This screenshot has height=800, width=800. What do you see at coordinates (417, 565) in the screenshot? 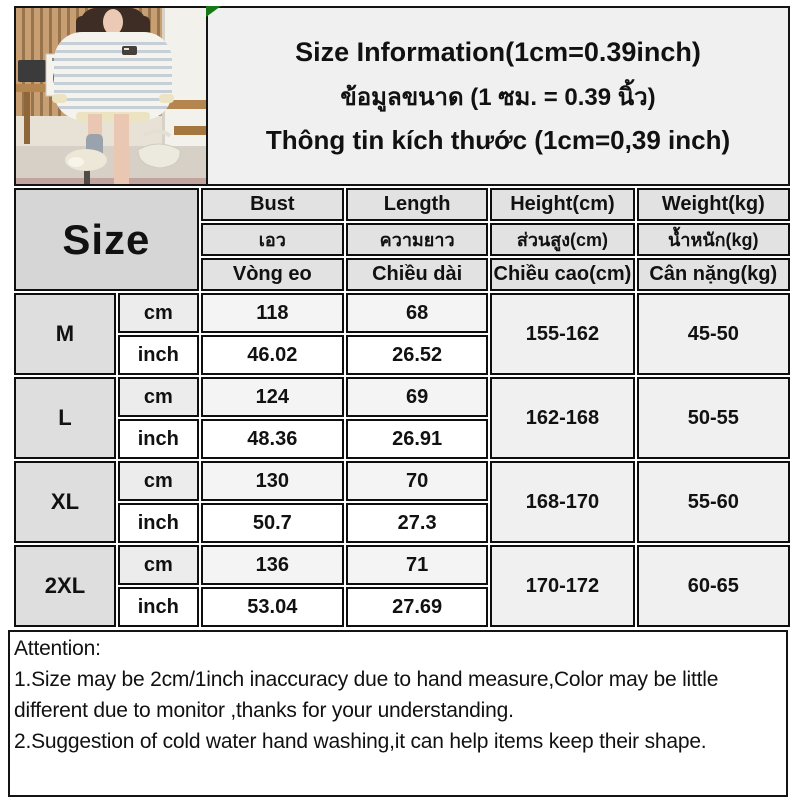
I see `length-2xl-cm: 71` at bounding box center [417, 565].